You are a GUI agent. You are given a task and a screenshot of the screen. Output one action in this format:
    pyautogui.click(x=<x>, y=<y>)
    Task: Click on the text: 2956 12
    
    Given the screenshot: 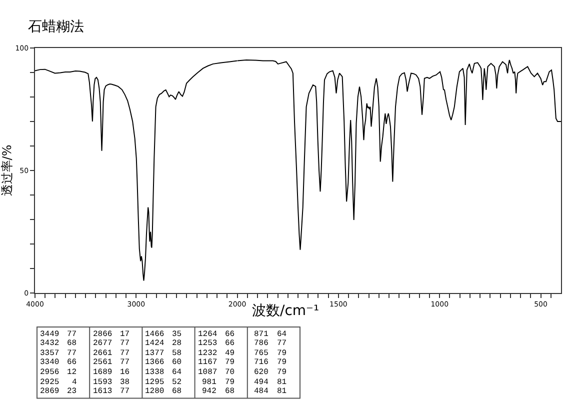 What is the action you would take?
    pyautogui.click(x=58, y=372)
    